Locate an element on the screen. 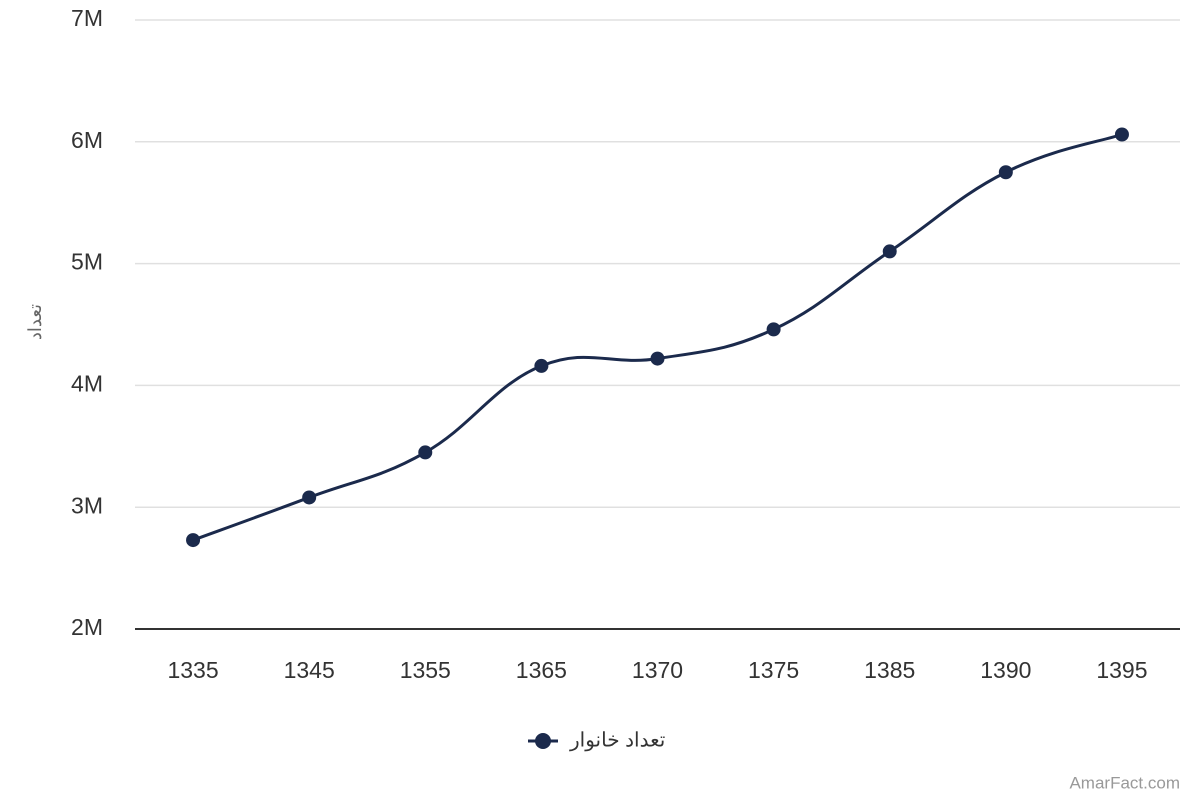 This screenshot has height=800, width=1200. legend-label: تعداد خانوار is located at coordinates (617, 740).